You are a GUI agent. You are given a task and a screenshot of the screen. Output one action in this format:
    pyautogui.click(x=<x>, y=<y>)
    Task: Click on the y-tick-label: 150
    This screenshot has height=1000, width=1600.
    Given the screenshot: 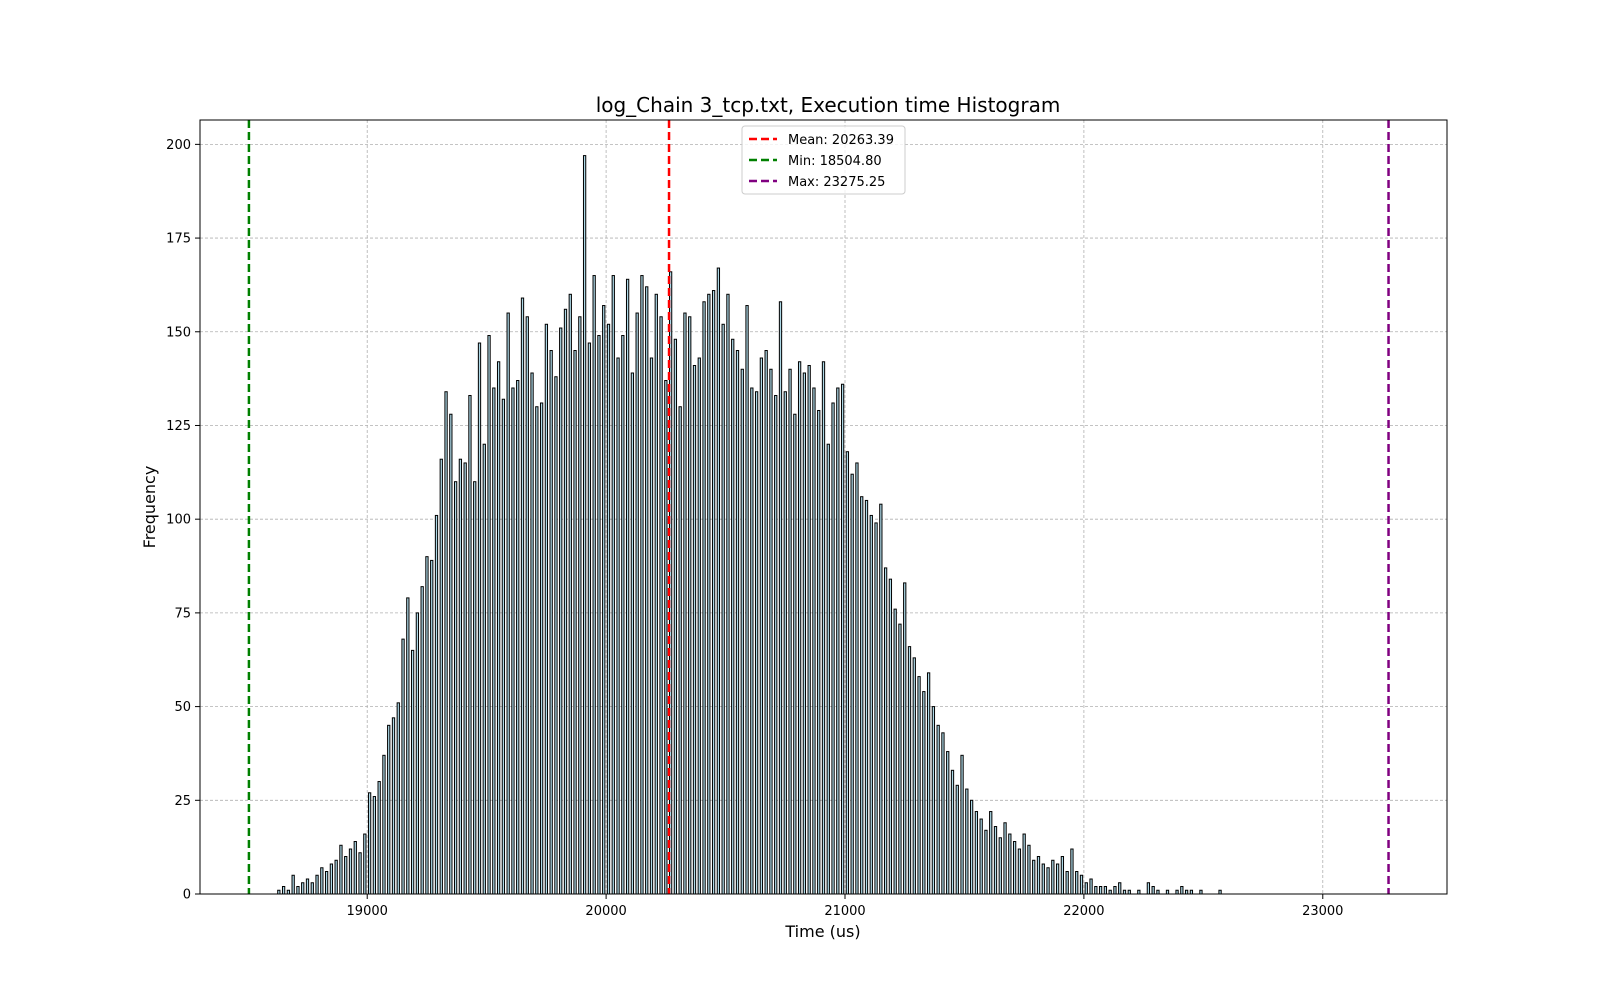 What is the action you would take?
    pyautogui.click(x=178, y=332)
    